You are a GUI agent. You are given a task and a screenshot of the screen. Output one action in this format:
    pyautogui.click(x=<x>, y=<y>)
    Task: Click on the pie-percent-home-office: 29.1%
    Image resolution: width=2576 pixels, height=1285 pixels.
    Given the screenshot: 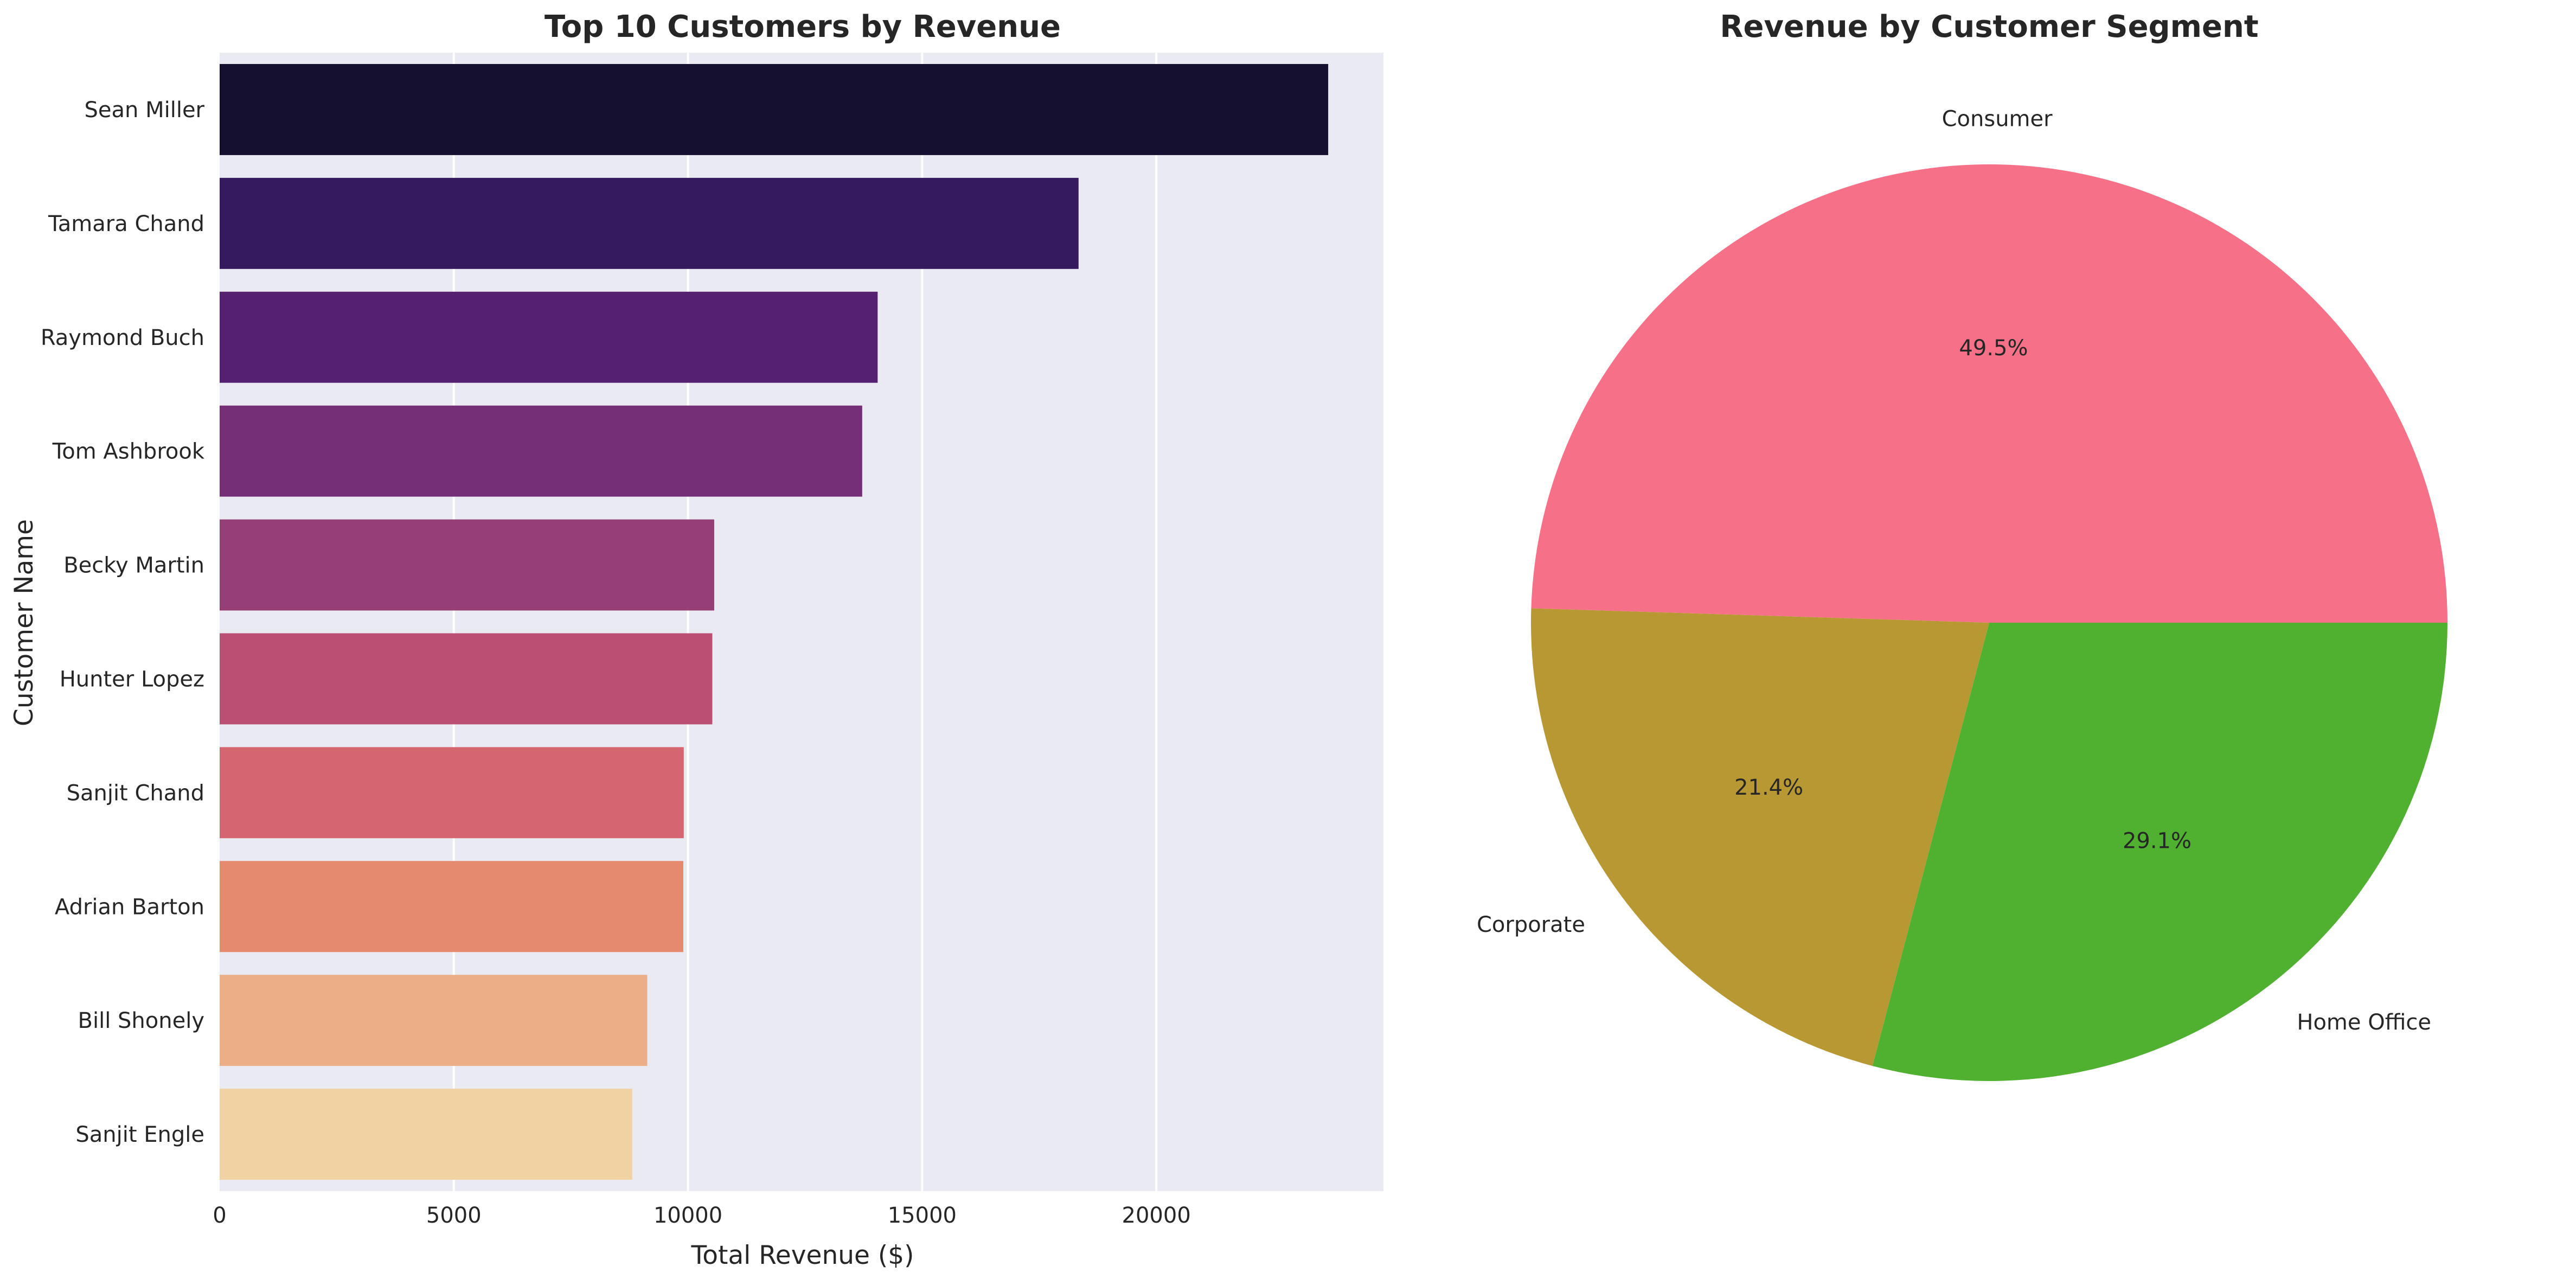 What is the action you would take?
    pyautogui.click(x=2157, y=841)
    